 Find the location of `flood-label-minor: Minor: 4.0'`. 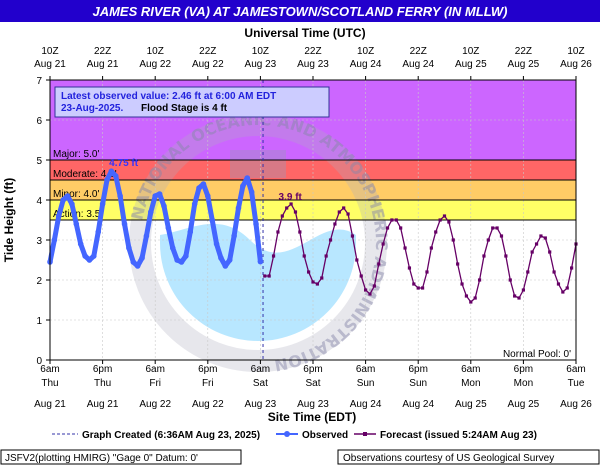

flood-label-minor: Minor: 4.0' is located at coordinates (76, 194).